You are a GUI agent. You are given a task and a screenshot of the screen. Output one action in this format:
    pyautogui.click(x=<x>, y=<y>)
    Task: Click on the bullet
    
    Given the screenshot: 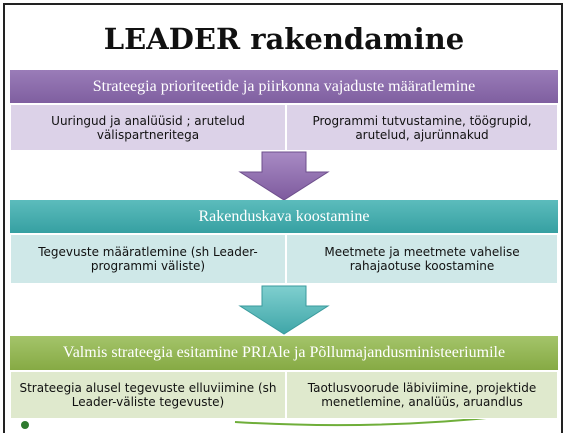 What is the action you would take?
    pyautogui.click(x=25, y=425)
    